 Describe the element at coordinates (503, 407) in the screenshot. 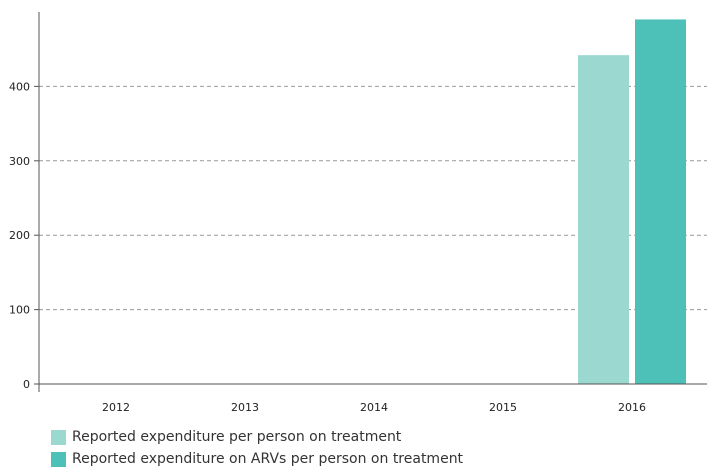

I see `x-tick-label-2015: 2015` at that location.